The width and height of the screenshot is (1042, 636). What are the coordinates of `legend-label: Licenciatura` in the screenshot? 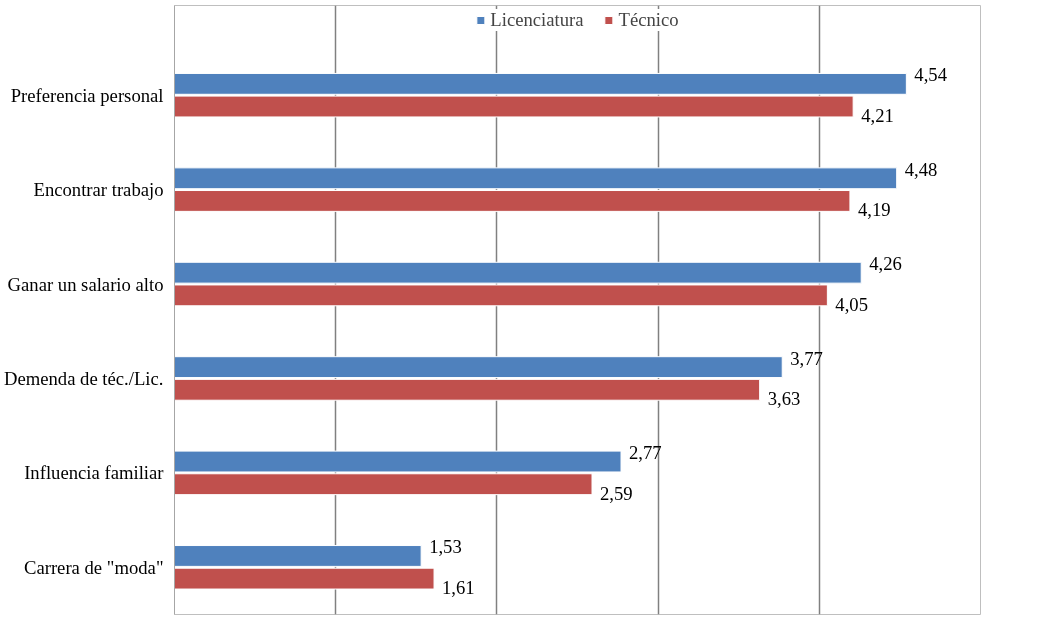 It's located at (537, 20).